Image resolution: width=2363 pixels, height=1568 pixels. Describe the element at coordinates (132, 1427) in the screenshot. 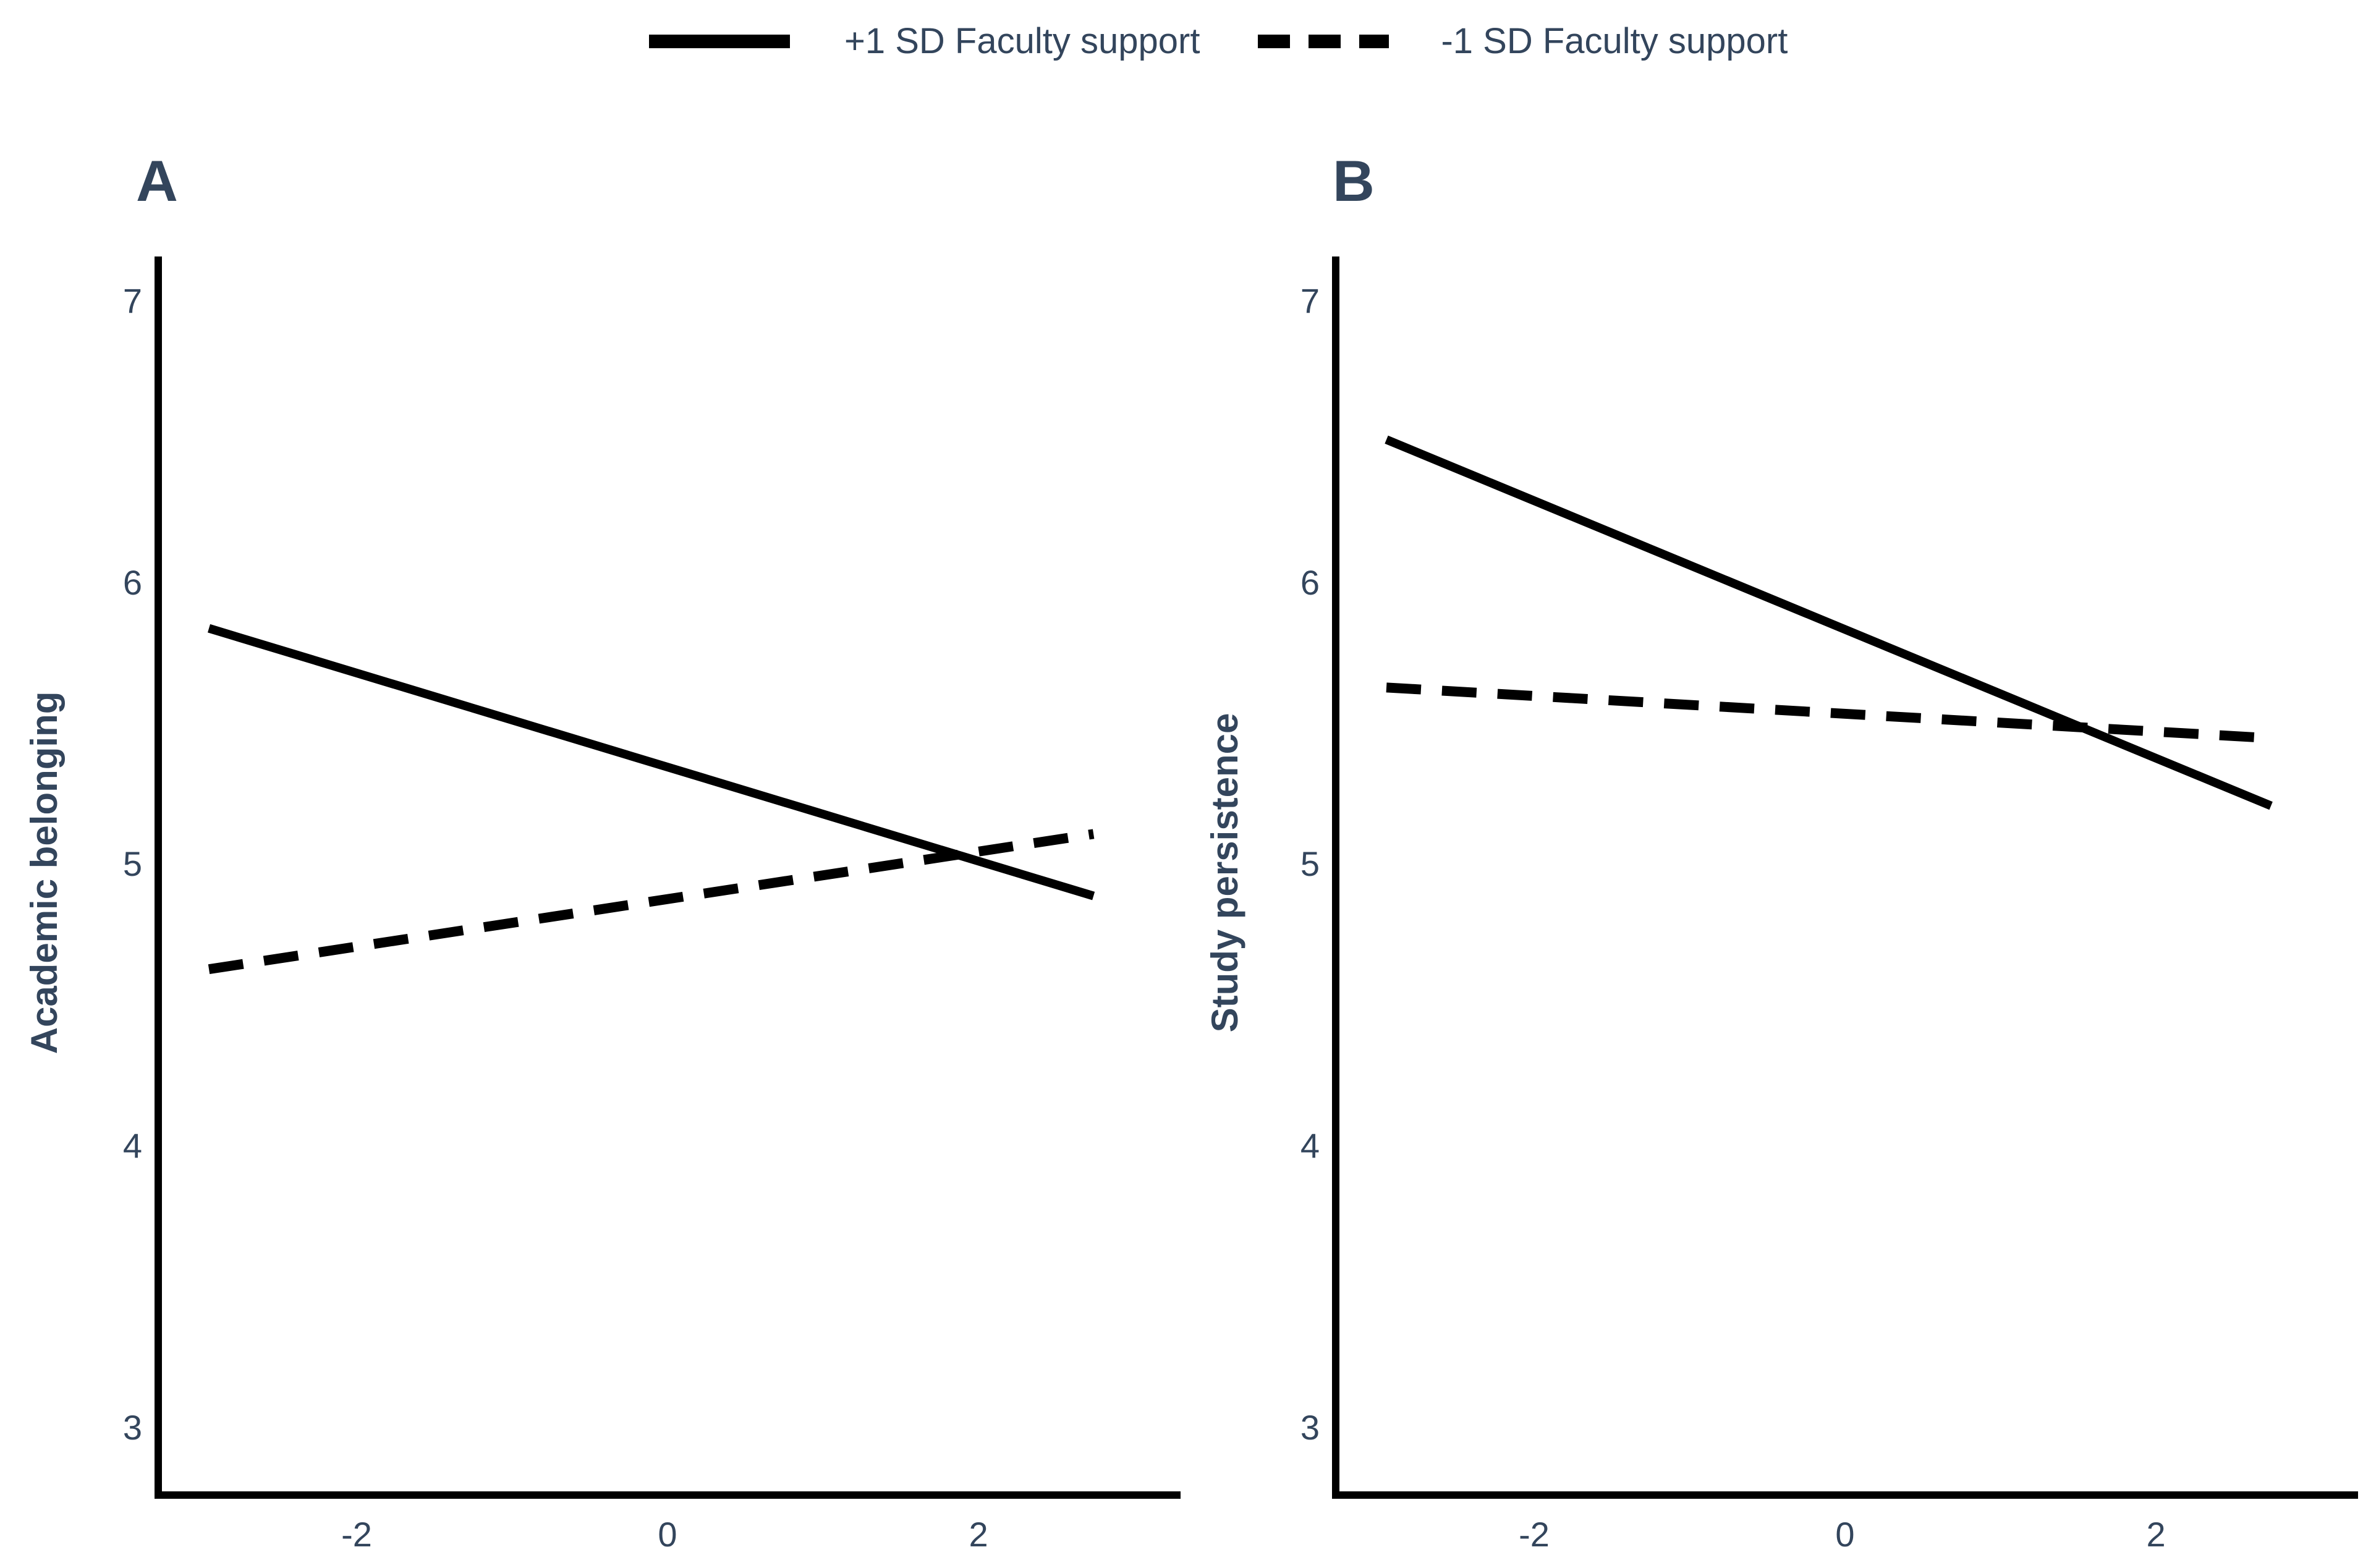

I see `y-tick-label-panel-a: 3` at that location.